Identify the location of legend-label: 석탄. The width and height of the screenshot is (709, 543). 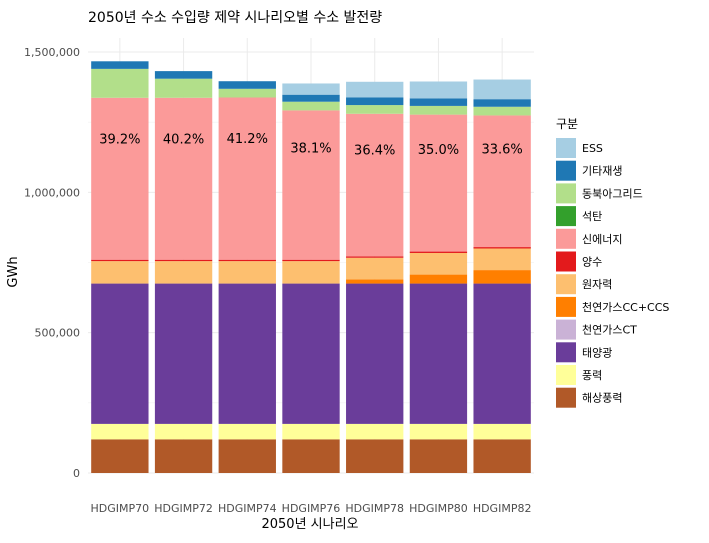
(592, 216).